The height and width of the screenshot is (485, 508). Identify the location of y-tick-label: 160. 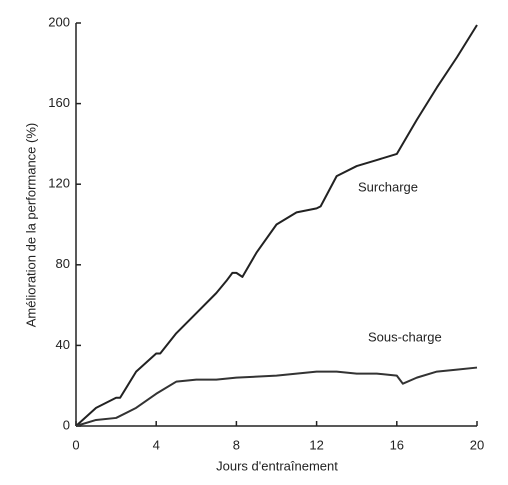
(59, 102).